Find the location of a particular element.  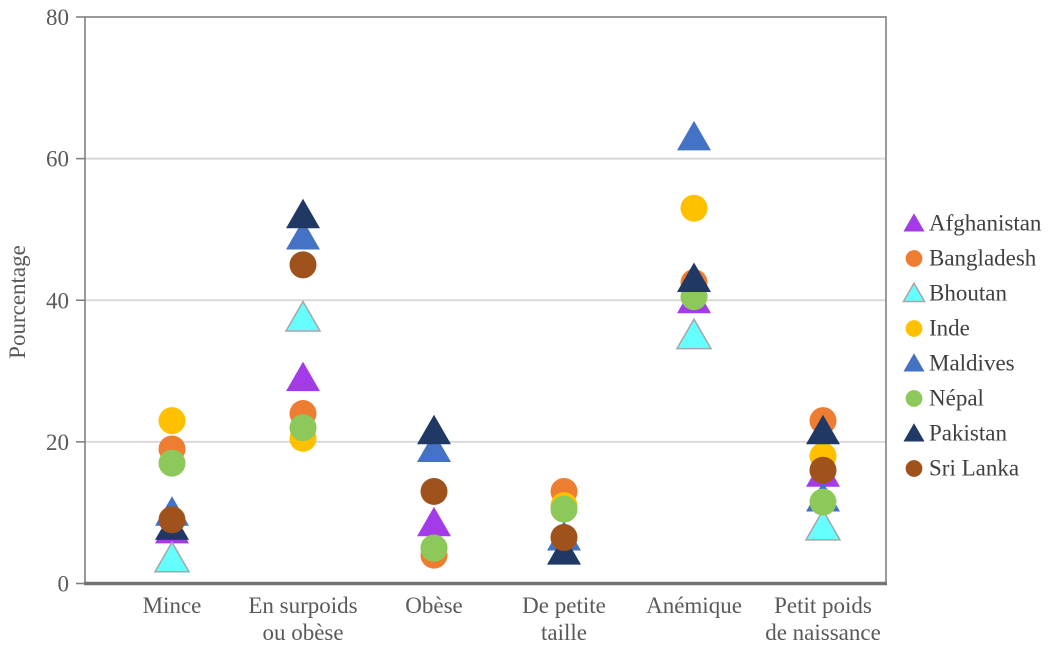

marker-inde-anemique is located at coordinates (694, 208).